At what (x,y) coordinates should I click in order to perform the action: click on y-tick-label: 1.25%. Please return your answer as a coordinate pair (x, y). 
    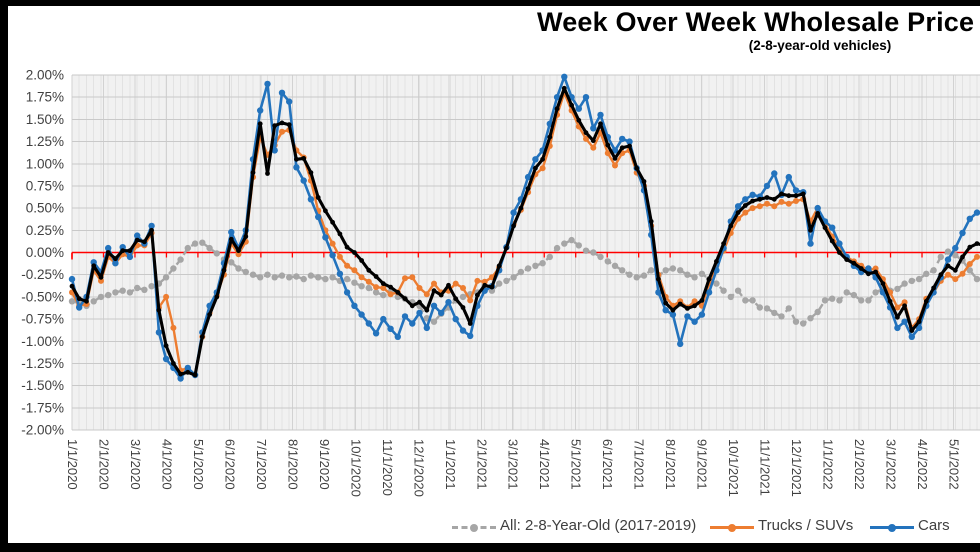
    Looking at the image, I should click on (45, 141).